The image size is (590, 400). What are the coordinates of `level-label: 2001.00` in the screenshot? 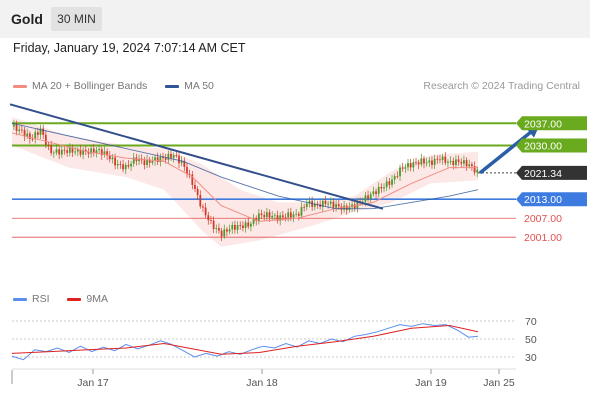 It's located at (543, 238).